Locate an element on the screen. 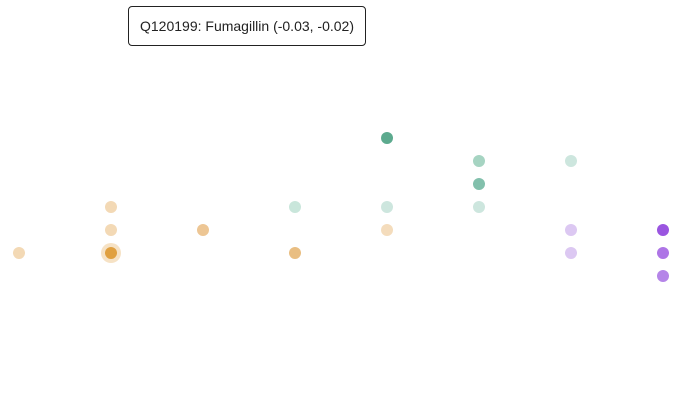 This screenshot has height=403, width=681. tooltip-text: Q120199: Fumagillin (-0.03, -0.02) is located at coordinates (247, 26).